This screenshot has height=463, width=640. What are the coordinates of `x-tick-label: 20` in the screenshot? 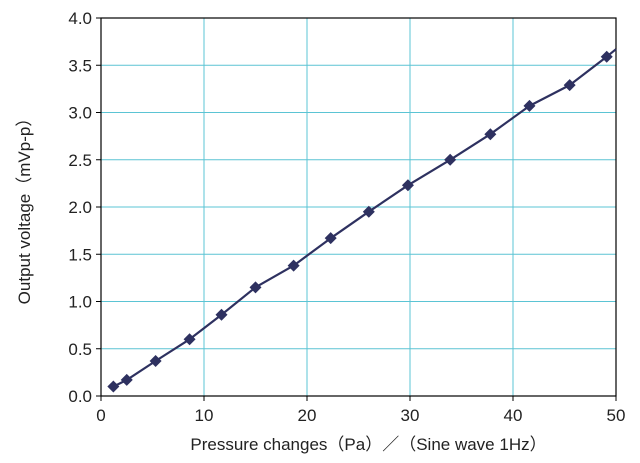 It's located at (307, 415).